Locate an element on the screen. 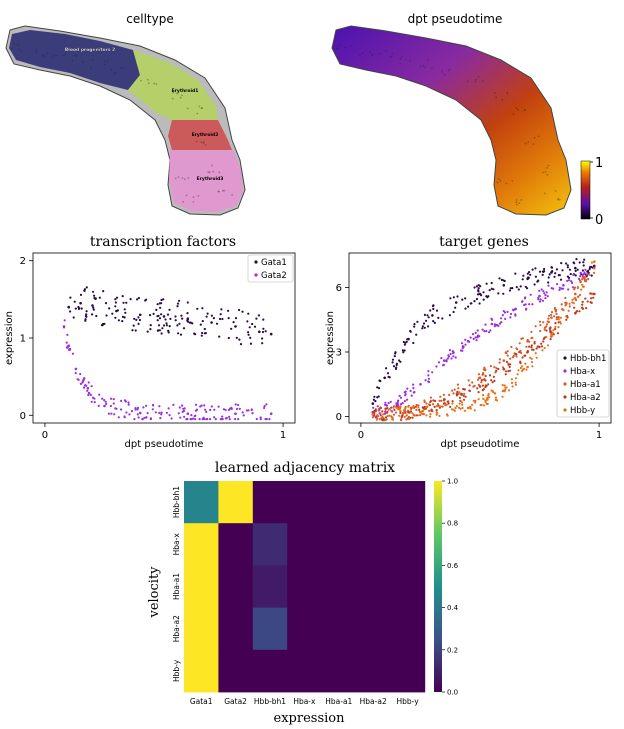  legend-label: Gata2 is located at coordinates (274, 276).